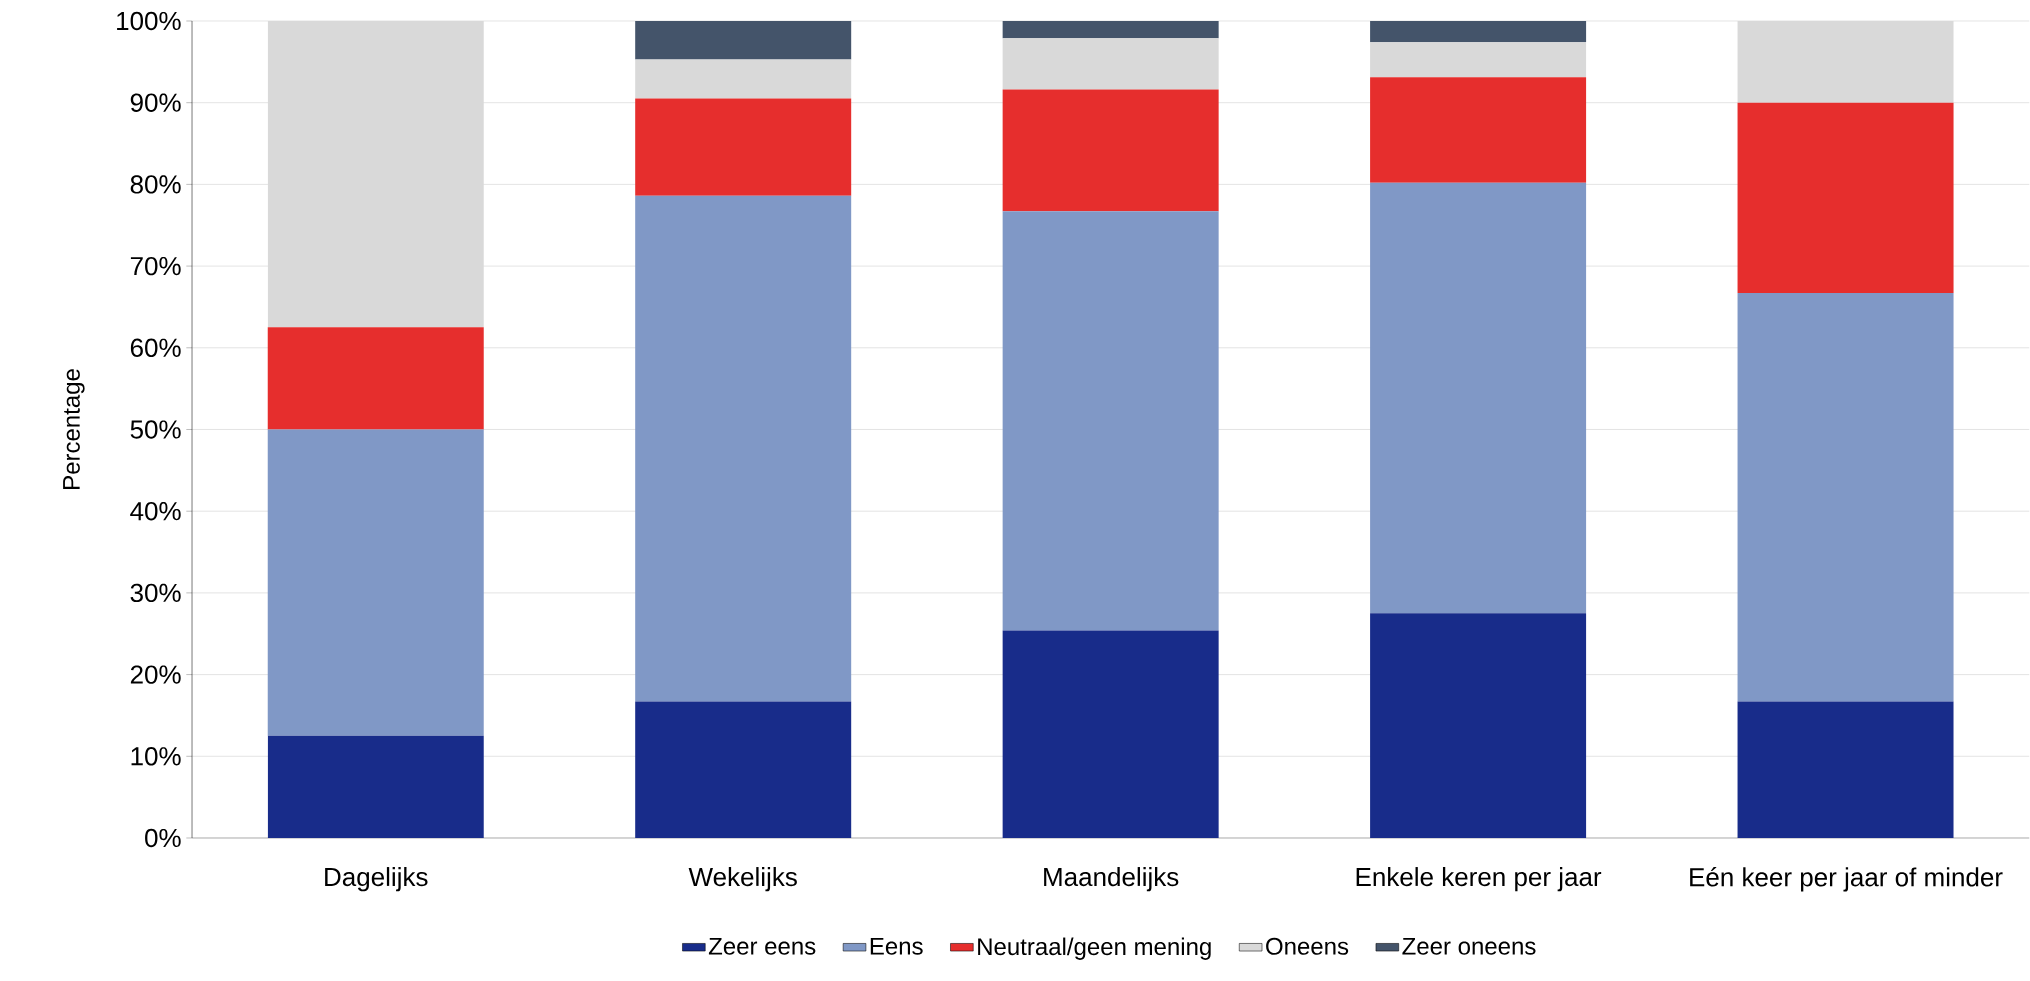  I want to click on legend-label: Zeer eens, so click(762, 946).